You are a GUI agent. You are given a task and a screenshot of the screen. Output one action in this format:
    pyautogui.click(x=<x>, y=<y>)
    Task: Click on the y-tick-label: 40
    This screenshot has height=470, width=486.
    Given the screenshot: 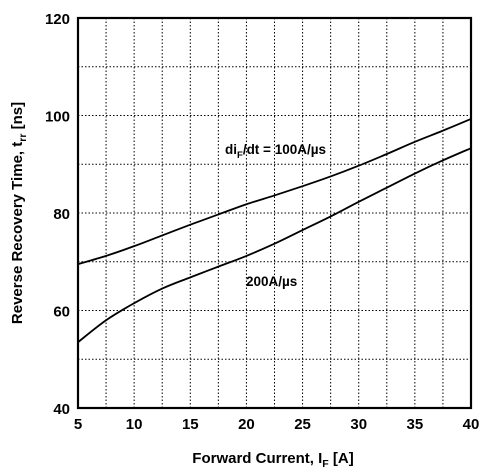 What is the action you would take?
    pyautogui.click(x=61, y=409)
    